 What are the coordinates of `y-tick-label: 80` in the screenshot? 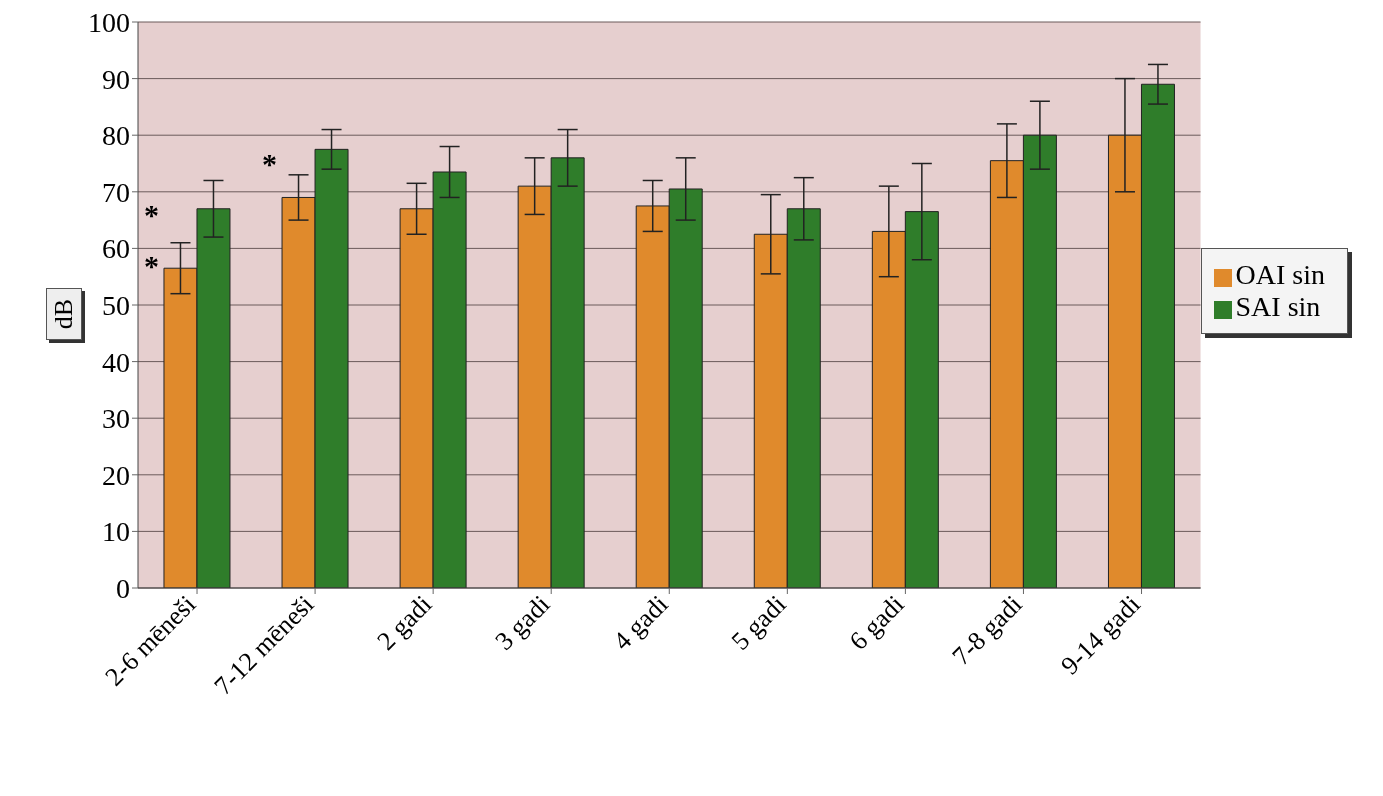 It's located at (116, 136).